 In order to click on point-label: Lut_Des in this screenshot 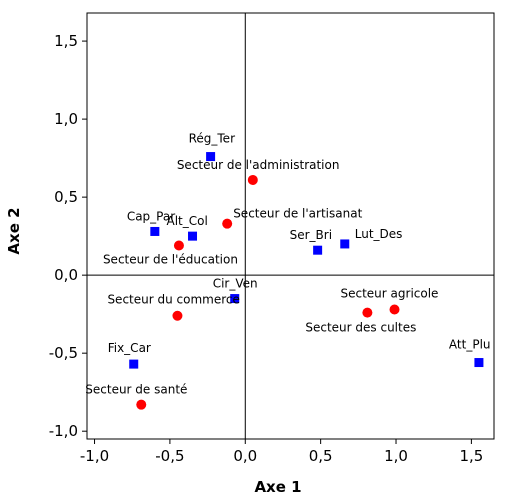, I will do `click(379, 234)`.